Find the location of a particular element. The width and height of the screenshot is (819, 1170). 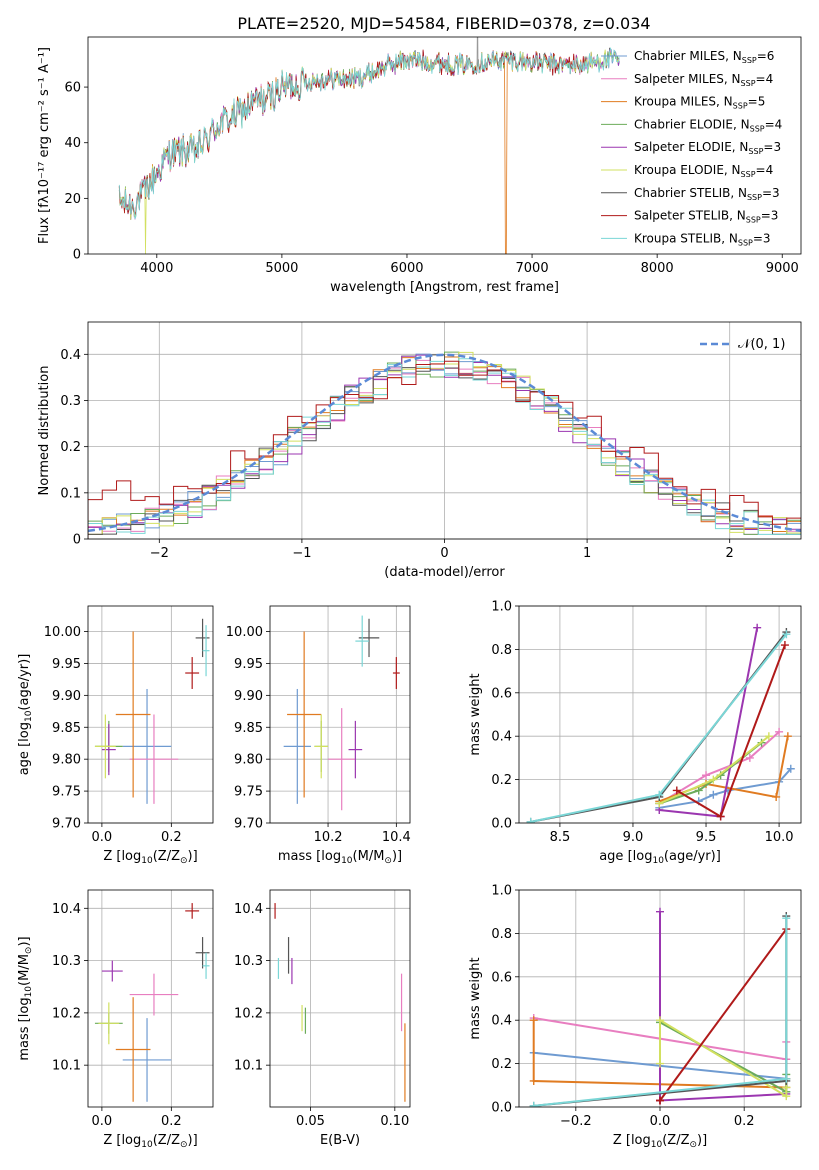

plot-area-mass_vs_ebv is located at coordinates (340, 1002).